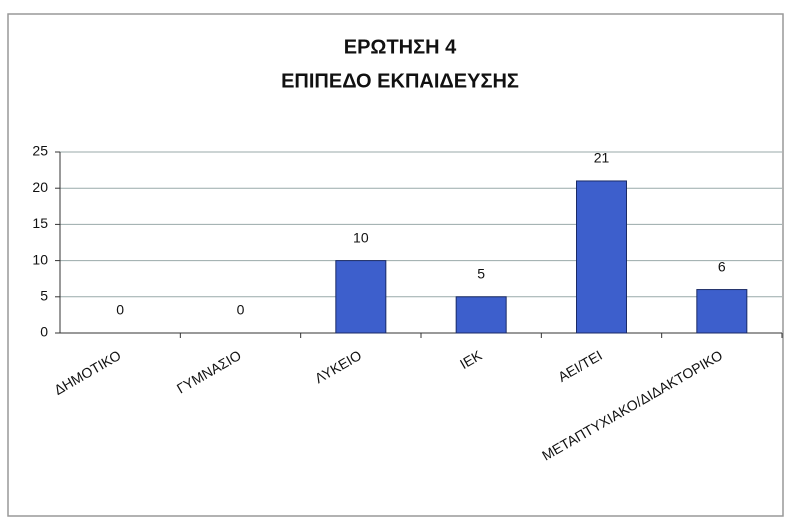  Describe the element at coordinates (361, 237) in the screenshot. I see `data-label: 10` at that location.